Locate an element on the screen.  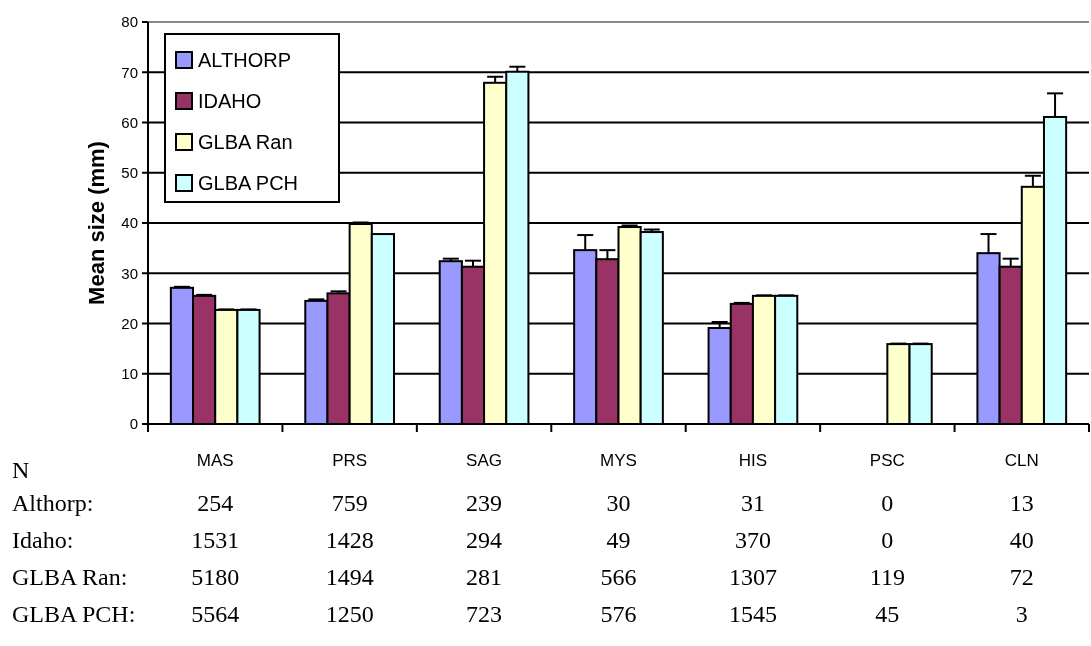
y-tick-label: 10 is located at coordinates (129, 373).